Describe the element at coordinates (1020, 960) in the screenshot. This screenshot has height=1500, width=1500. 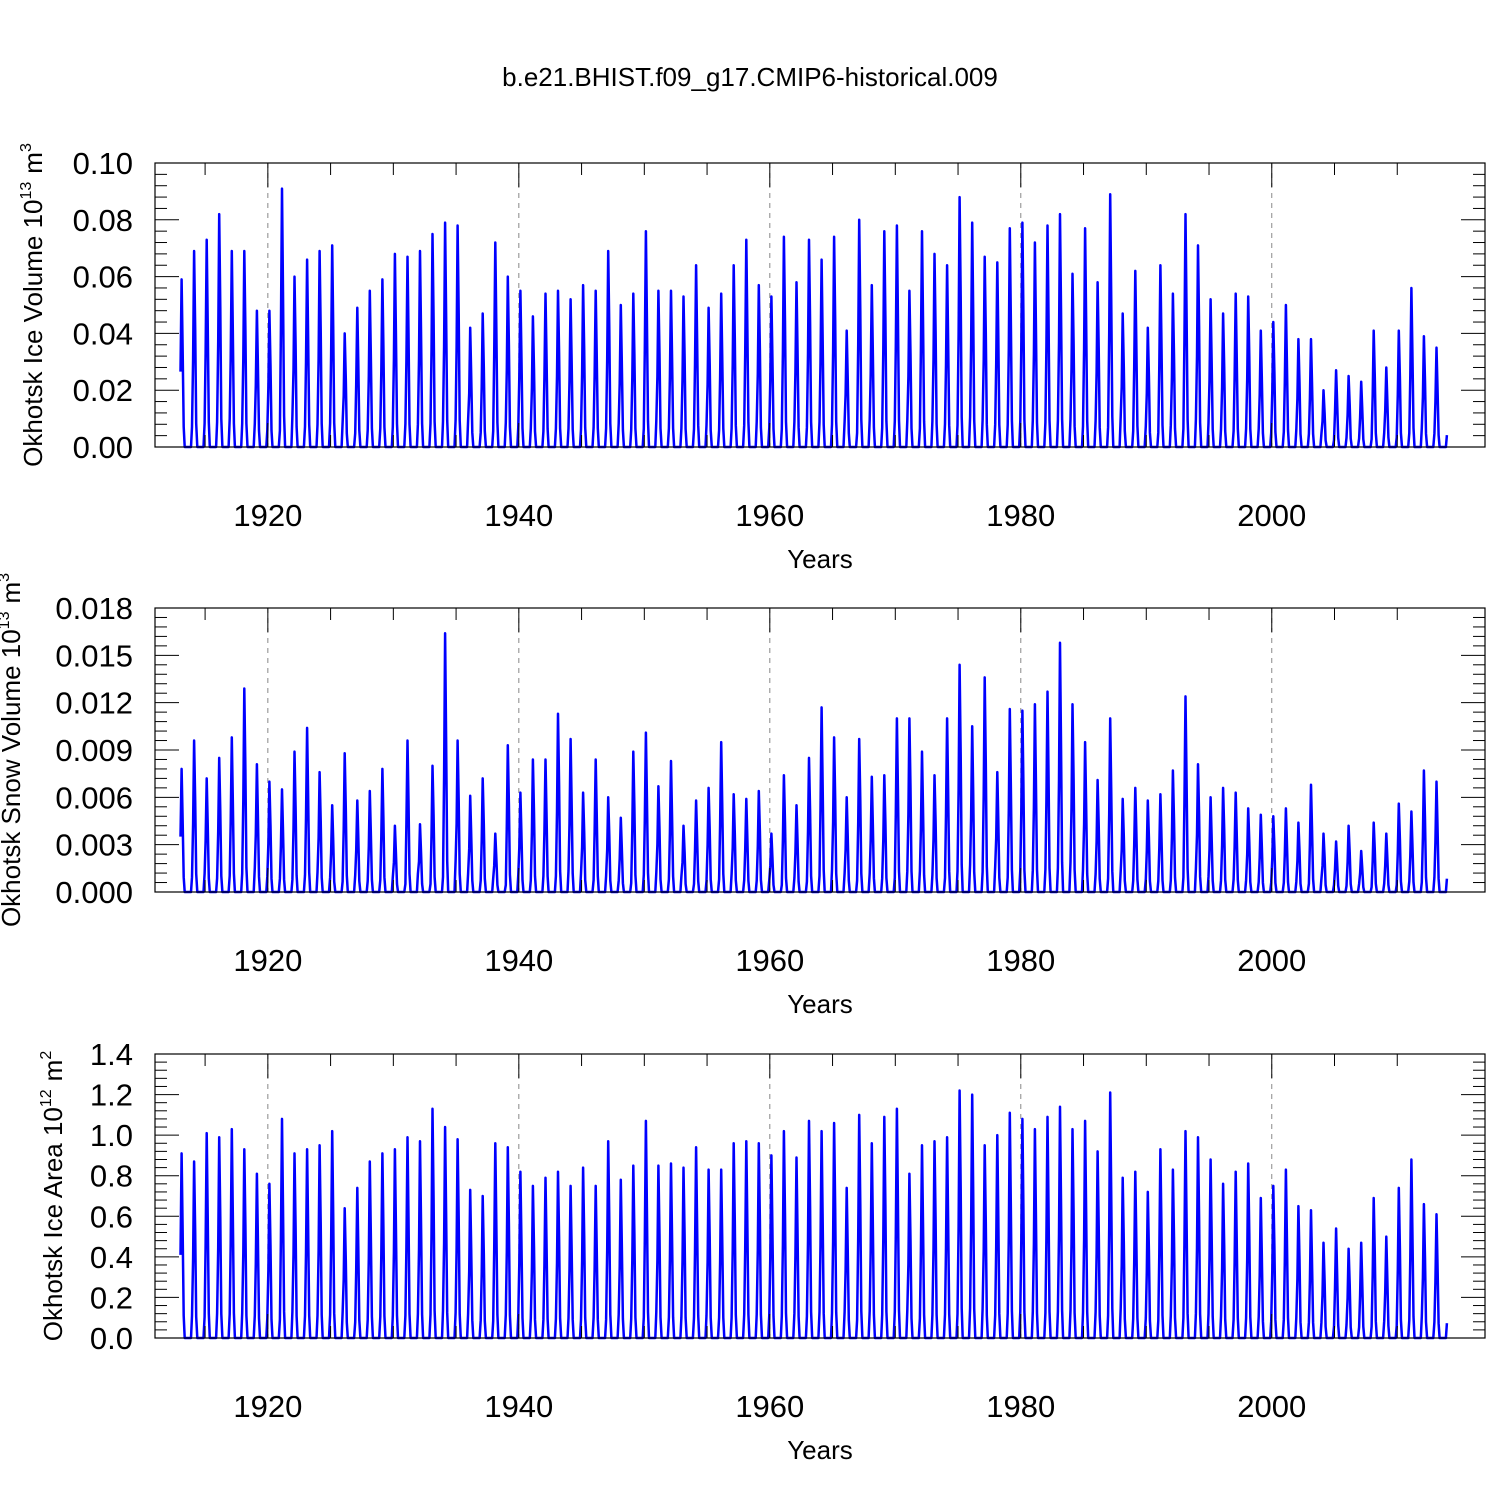
I see `snow-volume-x-tick-label: 1980` at that location.